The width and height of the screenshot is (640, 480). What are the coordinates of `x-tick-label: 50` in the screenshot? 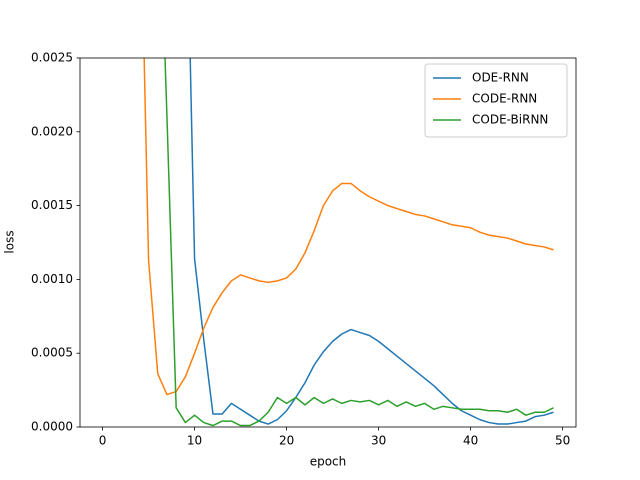 It's located at (562, 441).